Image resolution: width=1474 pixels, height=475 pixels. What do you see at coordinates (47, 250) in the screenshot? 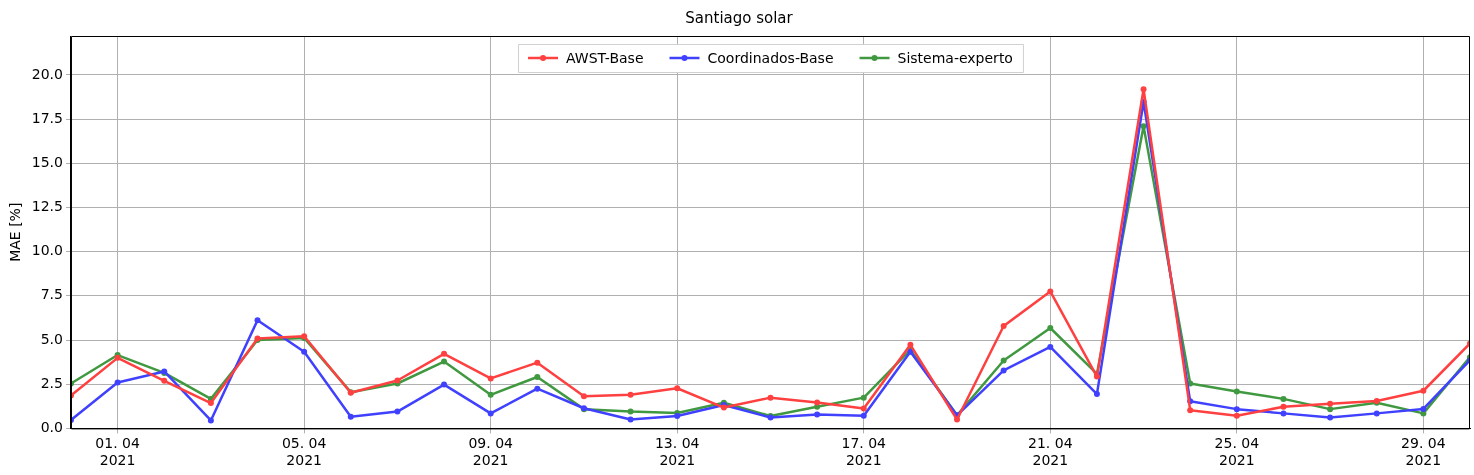
I see `y-tick-label: 10.0` at bounding box center [47, 250].